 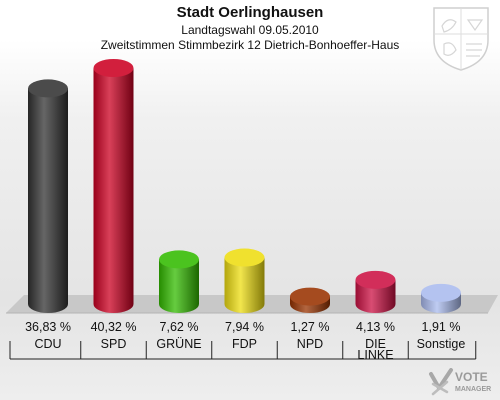 What do you see at coordinates (461, 39) in the screenshot?
I see `coat-of-arms-icon` at bounding box center [461, 39].